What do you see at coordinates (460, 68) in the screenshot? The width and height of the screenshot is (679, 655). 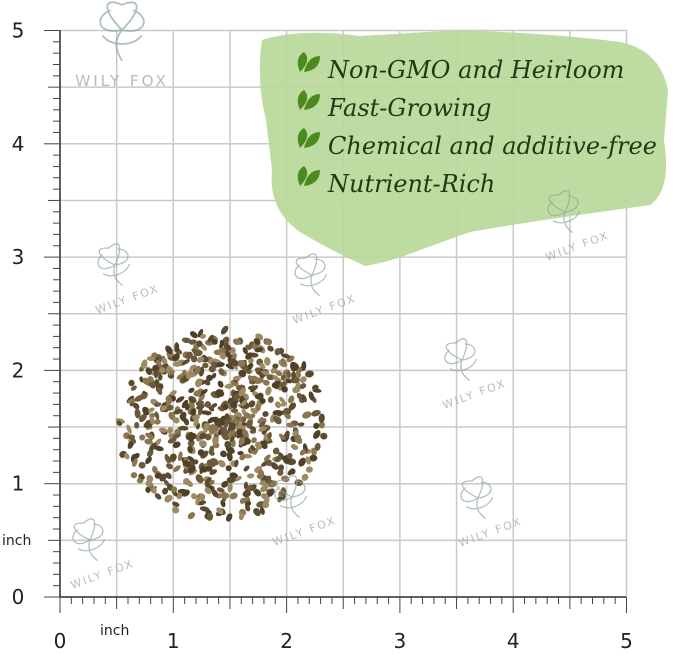 I see `feature-item: Non-GMO and Heirloom` at bounding box center [460, 68].